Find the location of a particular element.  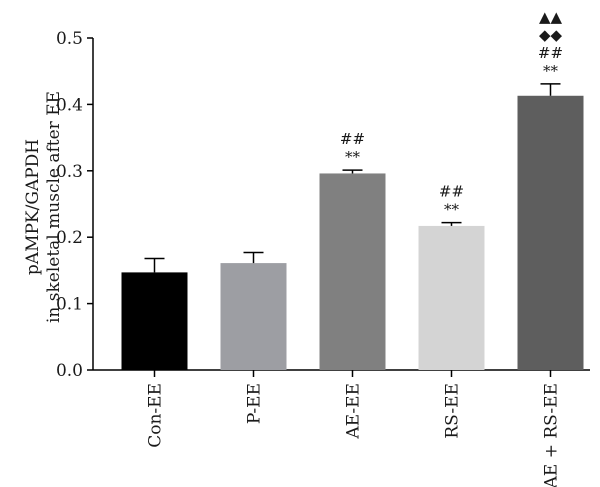

x-tick-label: AE + RS-EE is located at coordinates (552, 435).